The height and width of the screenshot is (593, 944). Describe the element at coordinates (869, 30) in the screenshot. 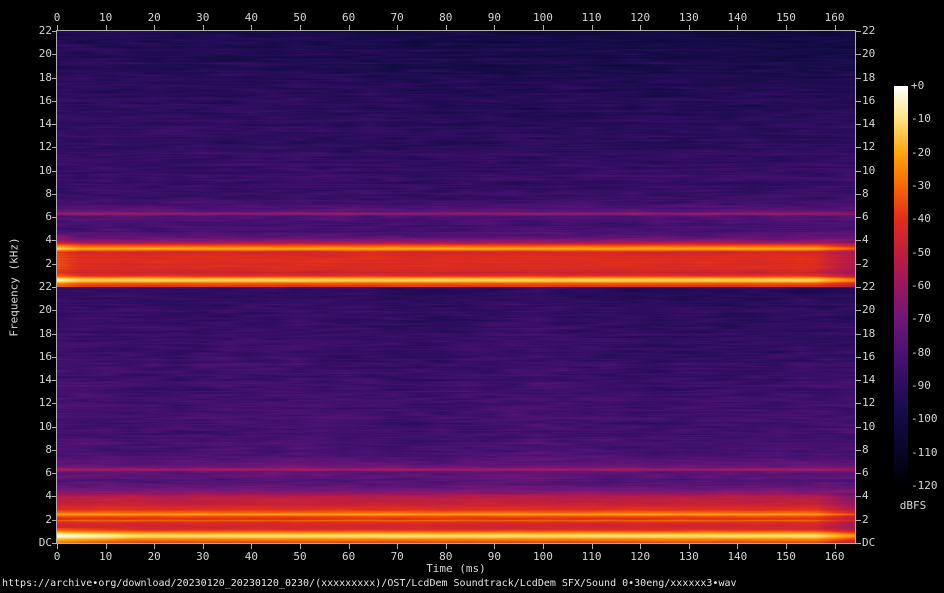

I see `freq-tick-label: 22` at that location.